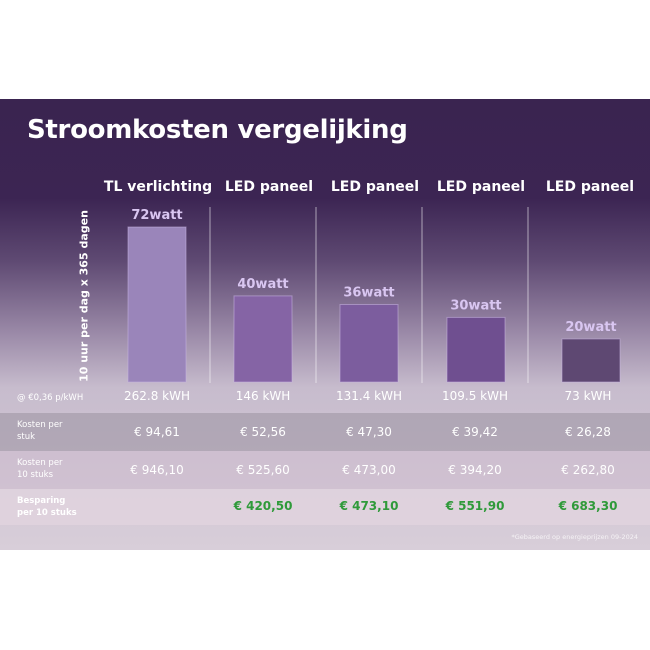 The image size is (650, 650). I want to click on cost-per-ten-value: € 946,10, so click(157, 470).